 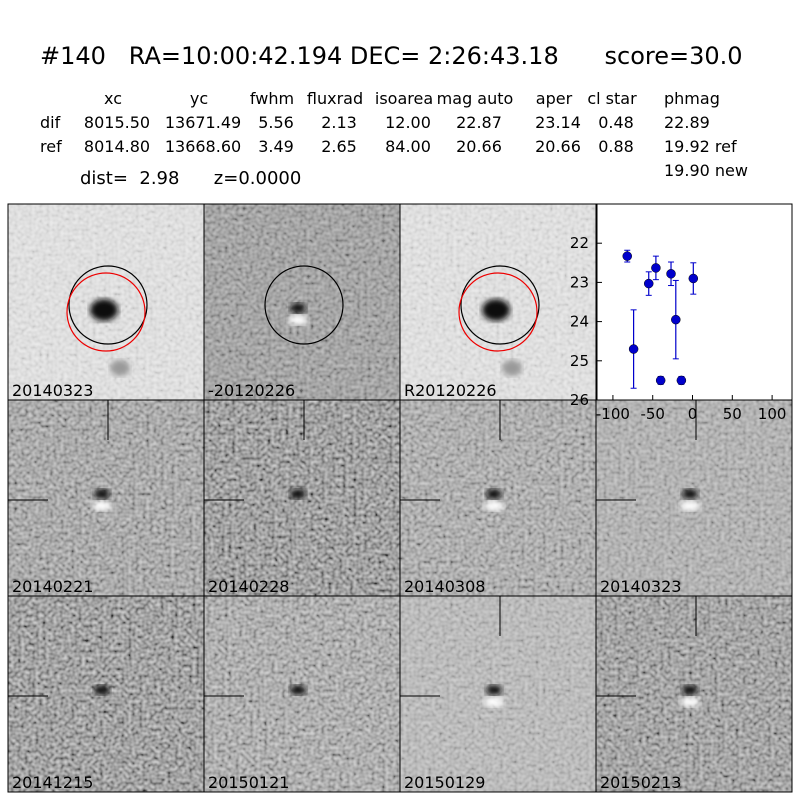 I want to click on plot-area, so click(x=694, y=302).